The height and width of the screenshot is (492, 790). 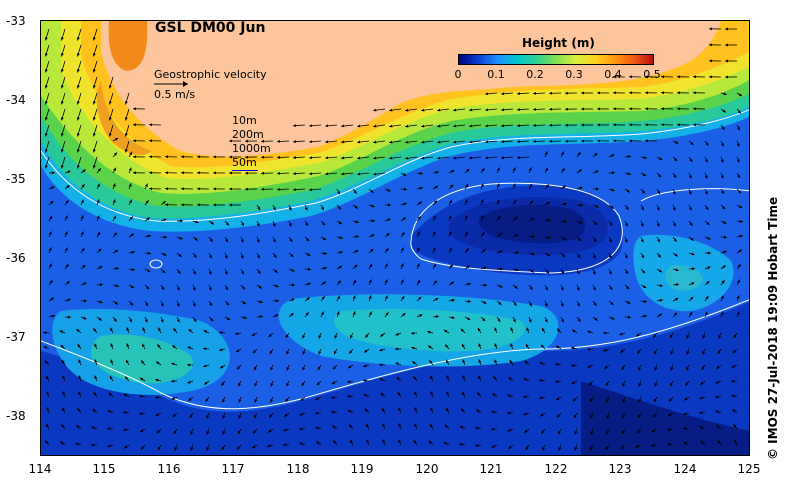 What do you see at coordinates (248, 134) in the screenshot?
I see `isobath-200m: 200m` at bounding box center [248, 134].